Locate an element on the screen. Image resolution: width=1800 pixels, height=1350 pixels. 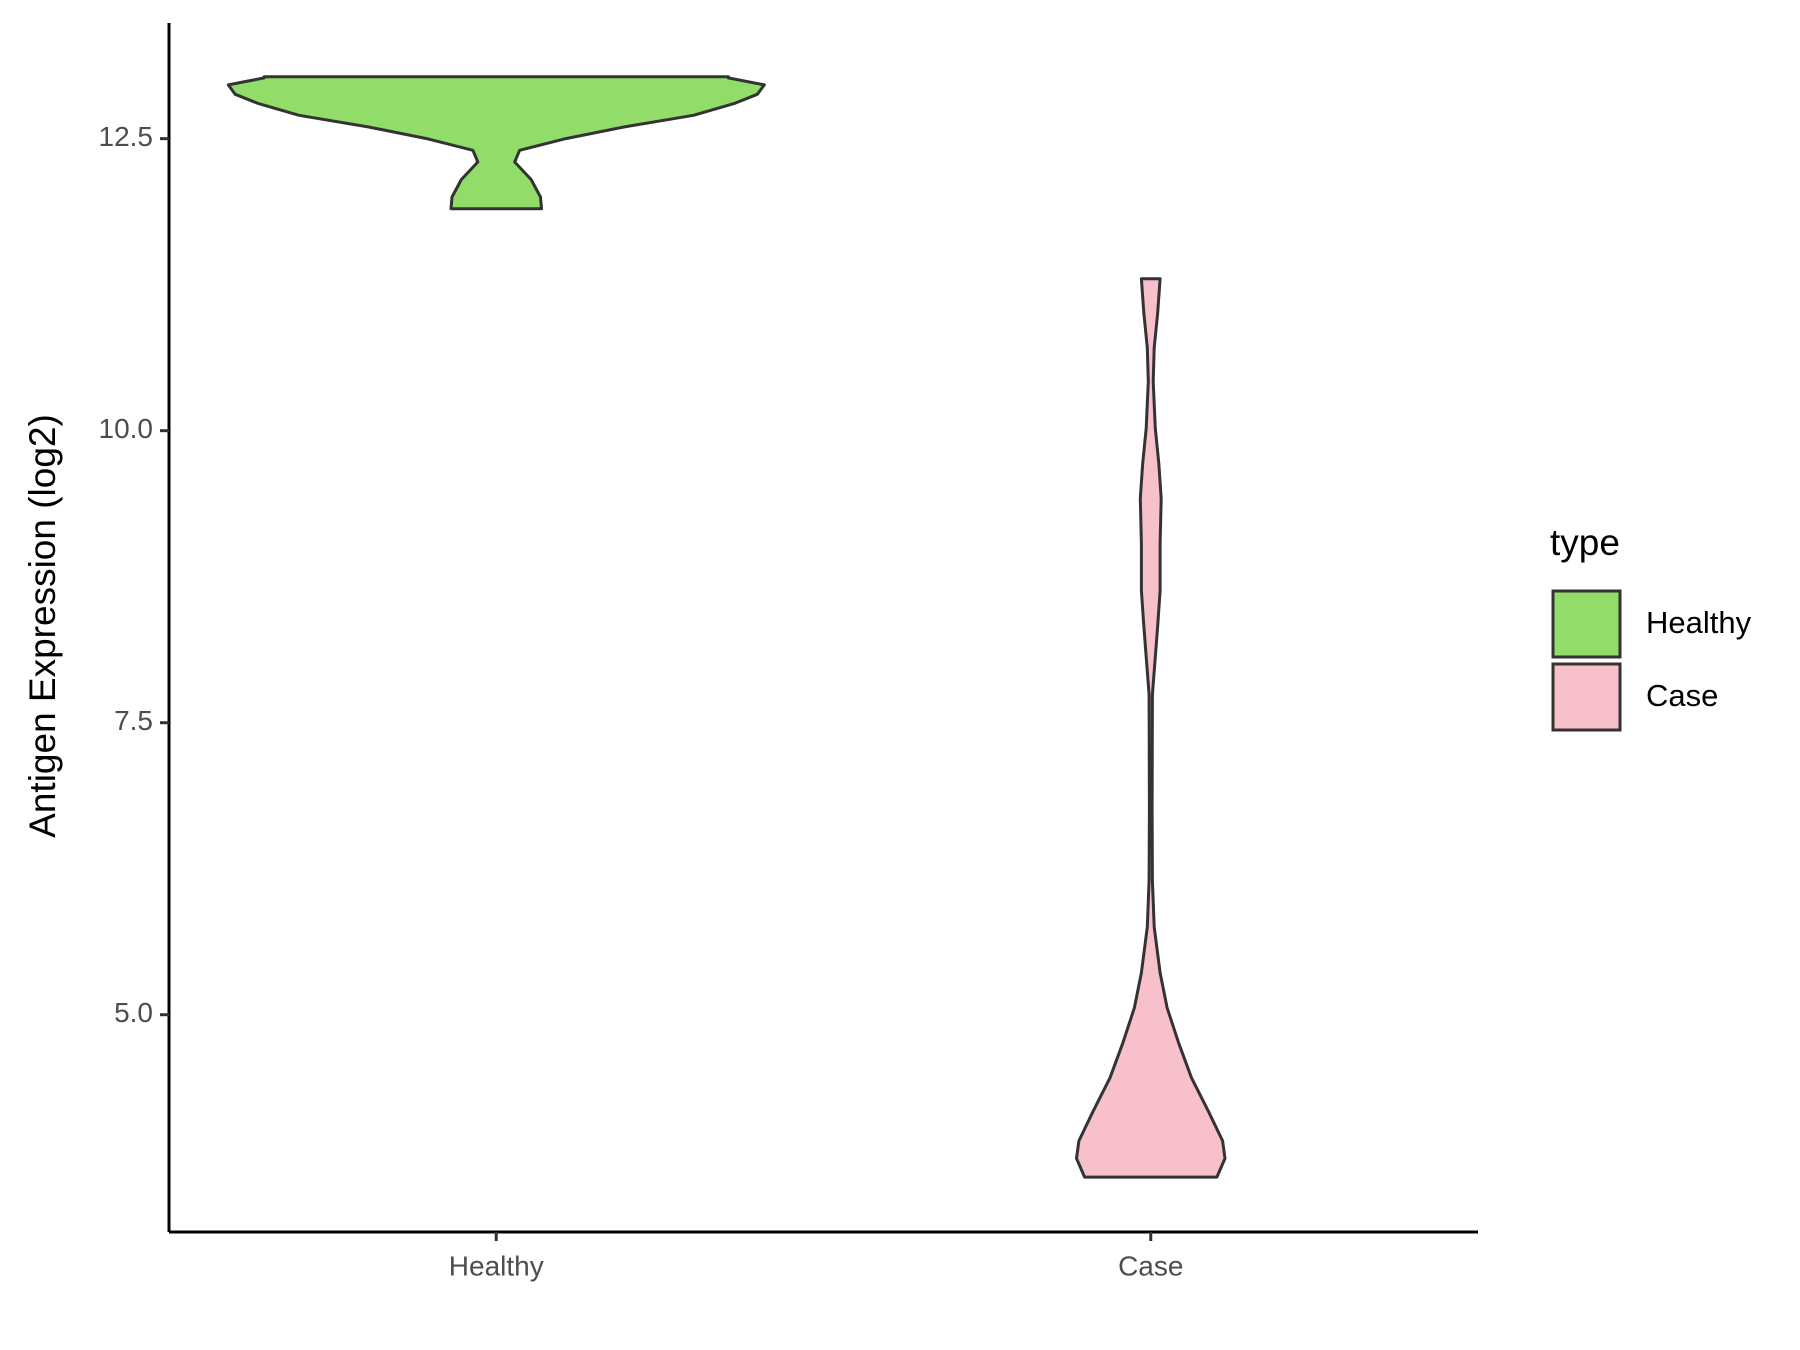
y-tick-label: 7.5 is located at coordinates (133, 720).